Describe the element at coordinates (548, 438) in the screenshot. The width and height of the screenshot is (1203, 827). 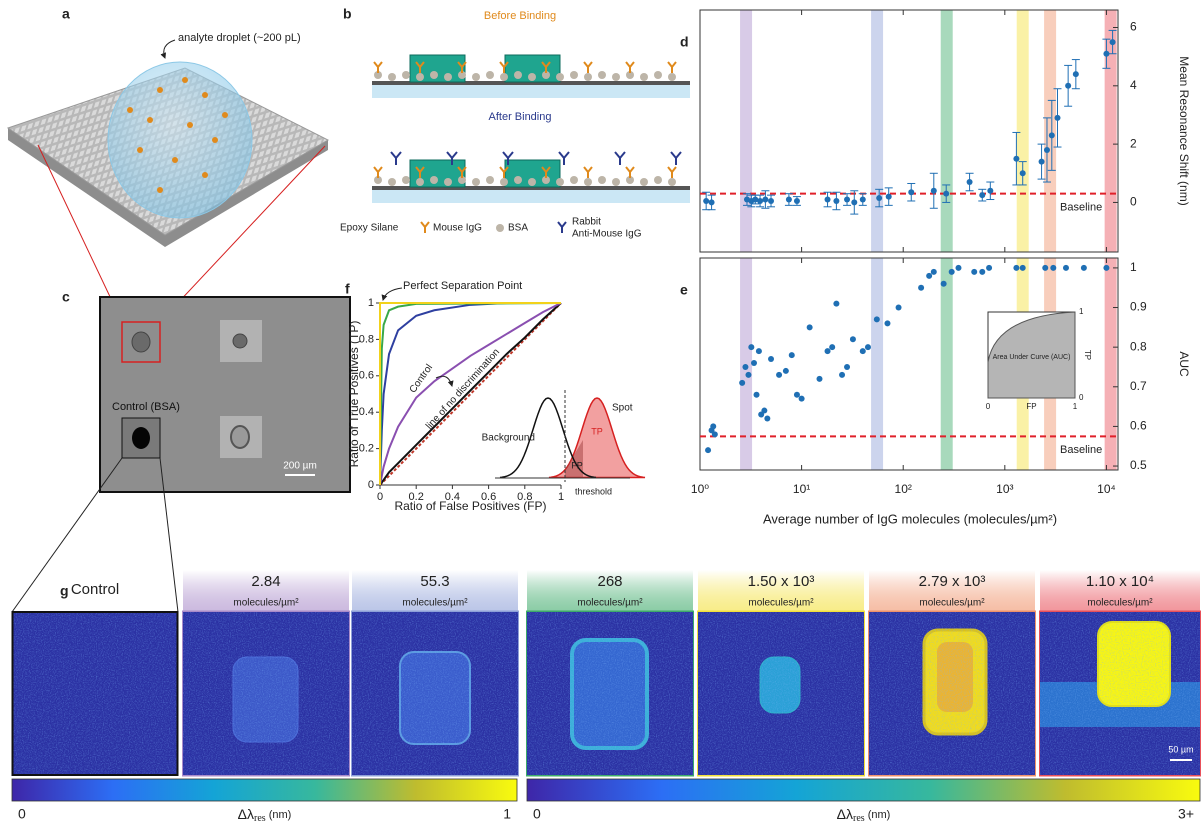
I see `background-distribution` at that location.